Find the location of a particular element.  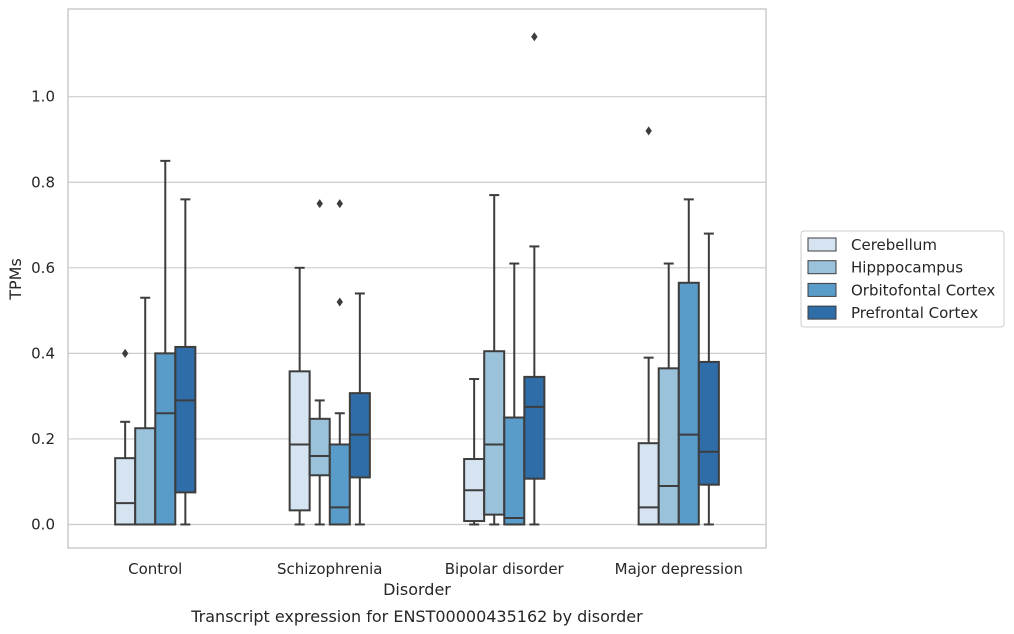

legend-frame is located at coordinates (902, 279).